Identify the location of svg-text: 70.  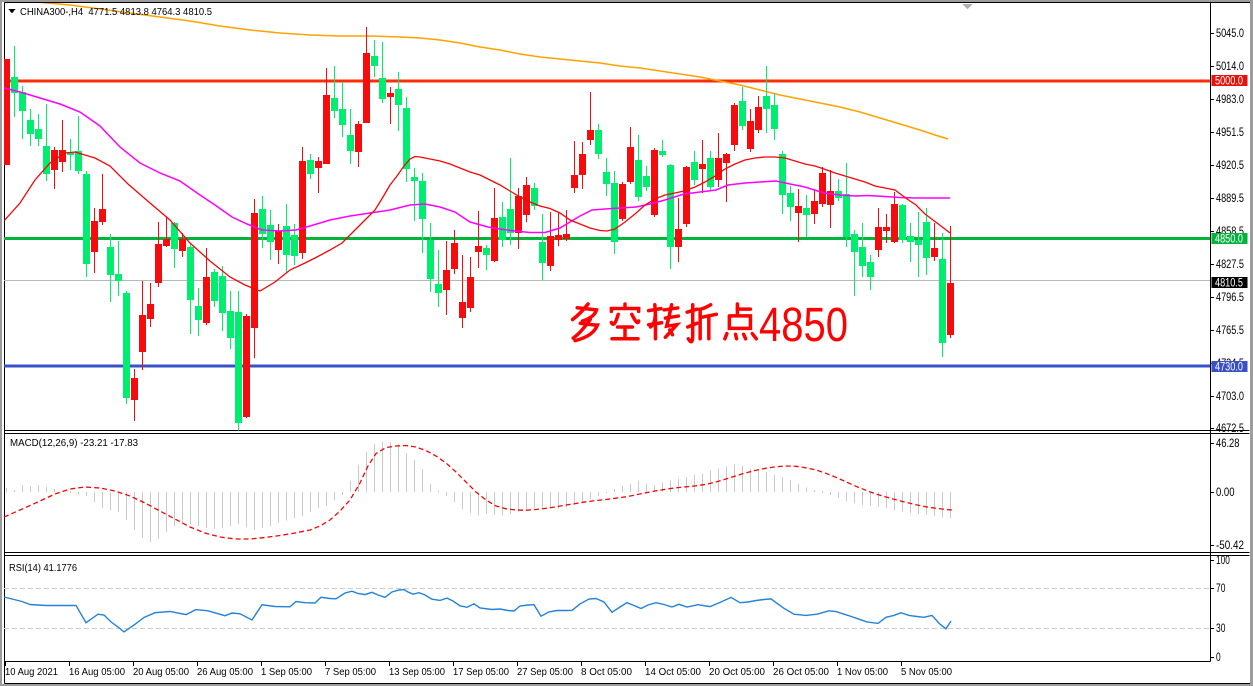
(1220, 589).